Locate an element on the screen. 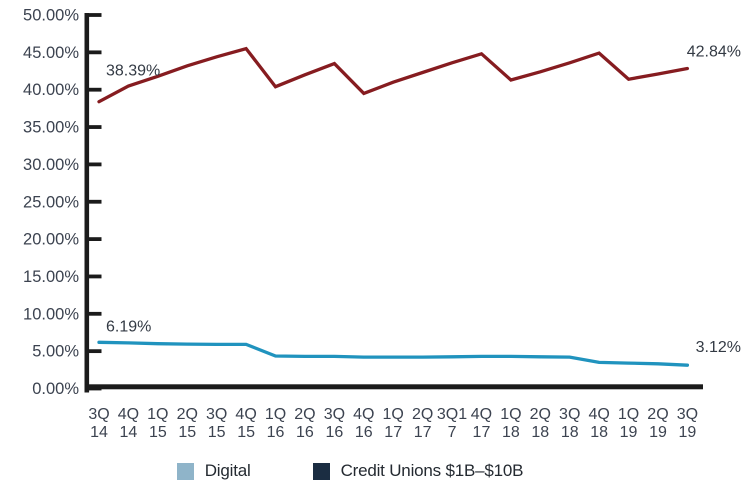 This screenshot has width=750, height=486. chart-legend: Digital Credit Unions $1B–$10B is located at coordinates (375, 471).